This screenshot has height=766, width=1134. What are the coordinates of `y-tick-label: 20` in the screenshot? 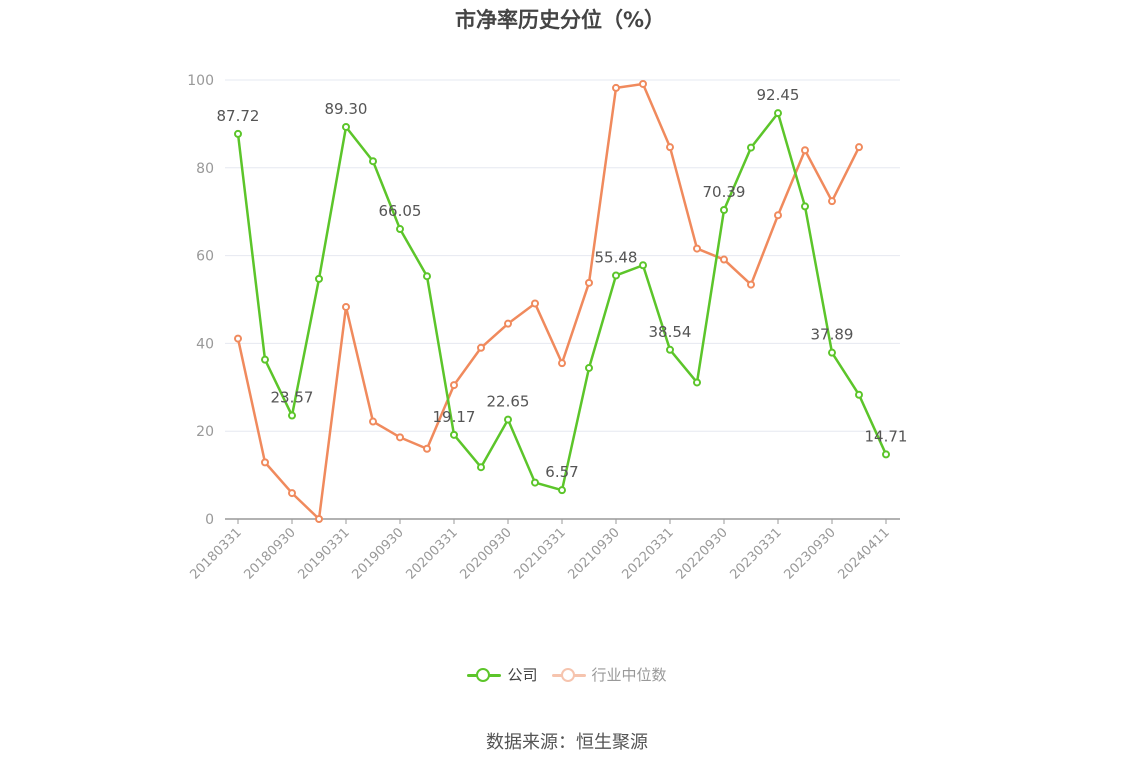 It's located at (205, 432).